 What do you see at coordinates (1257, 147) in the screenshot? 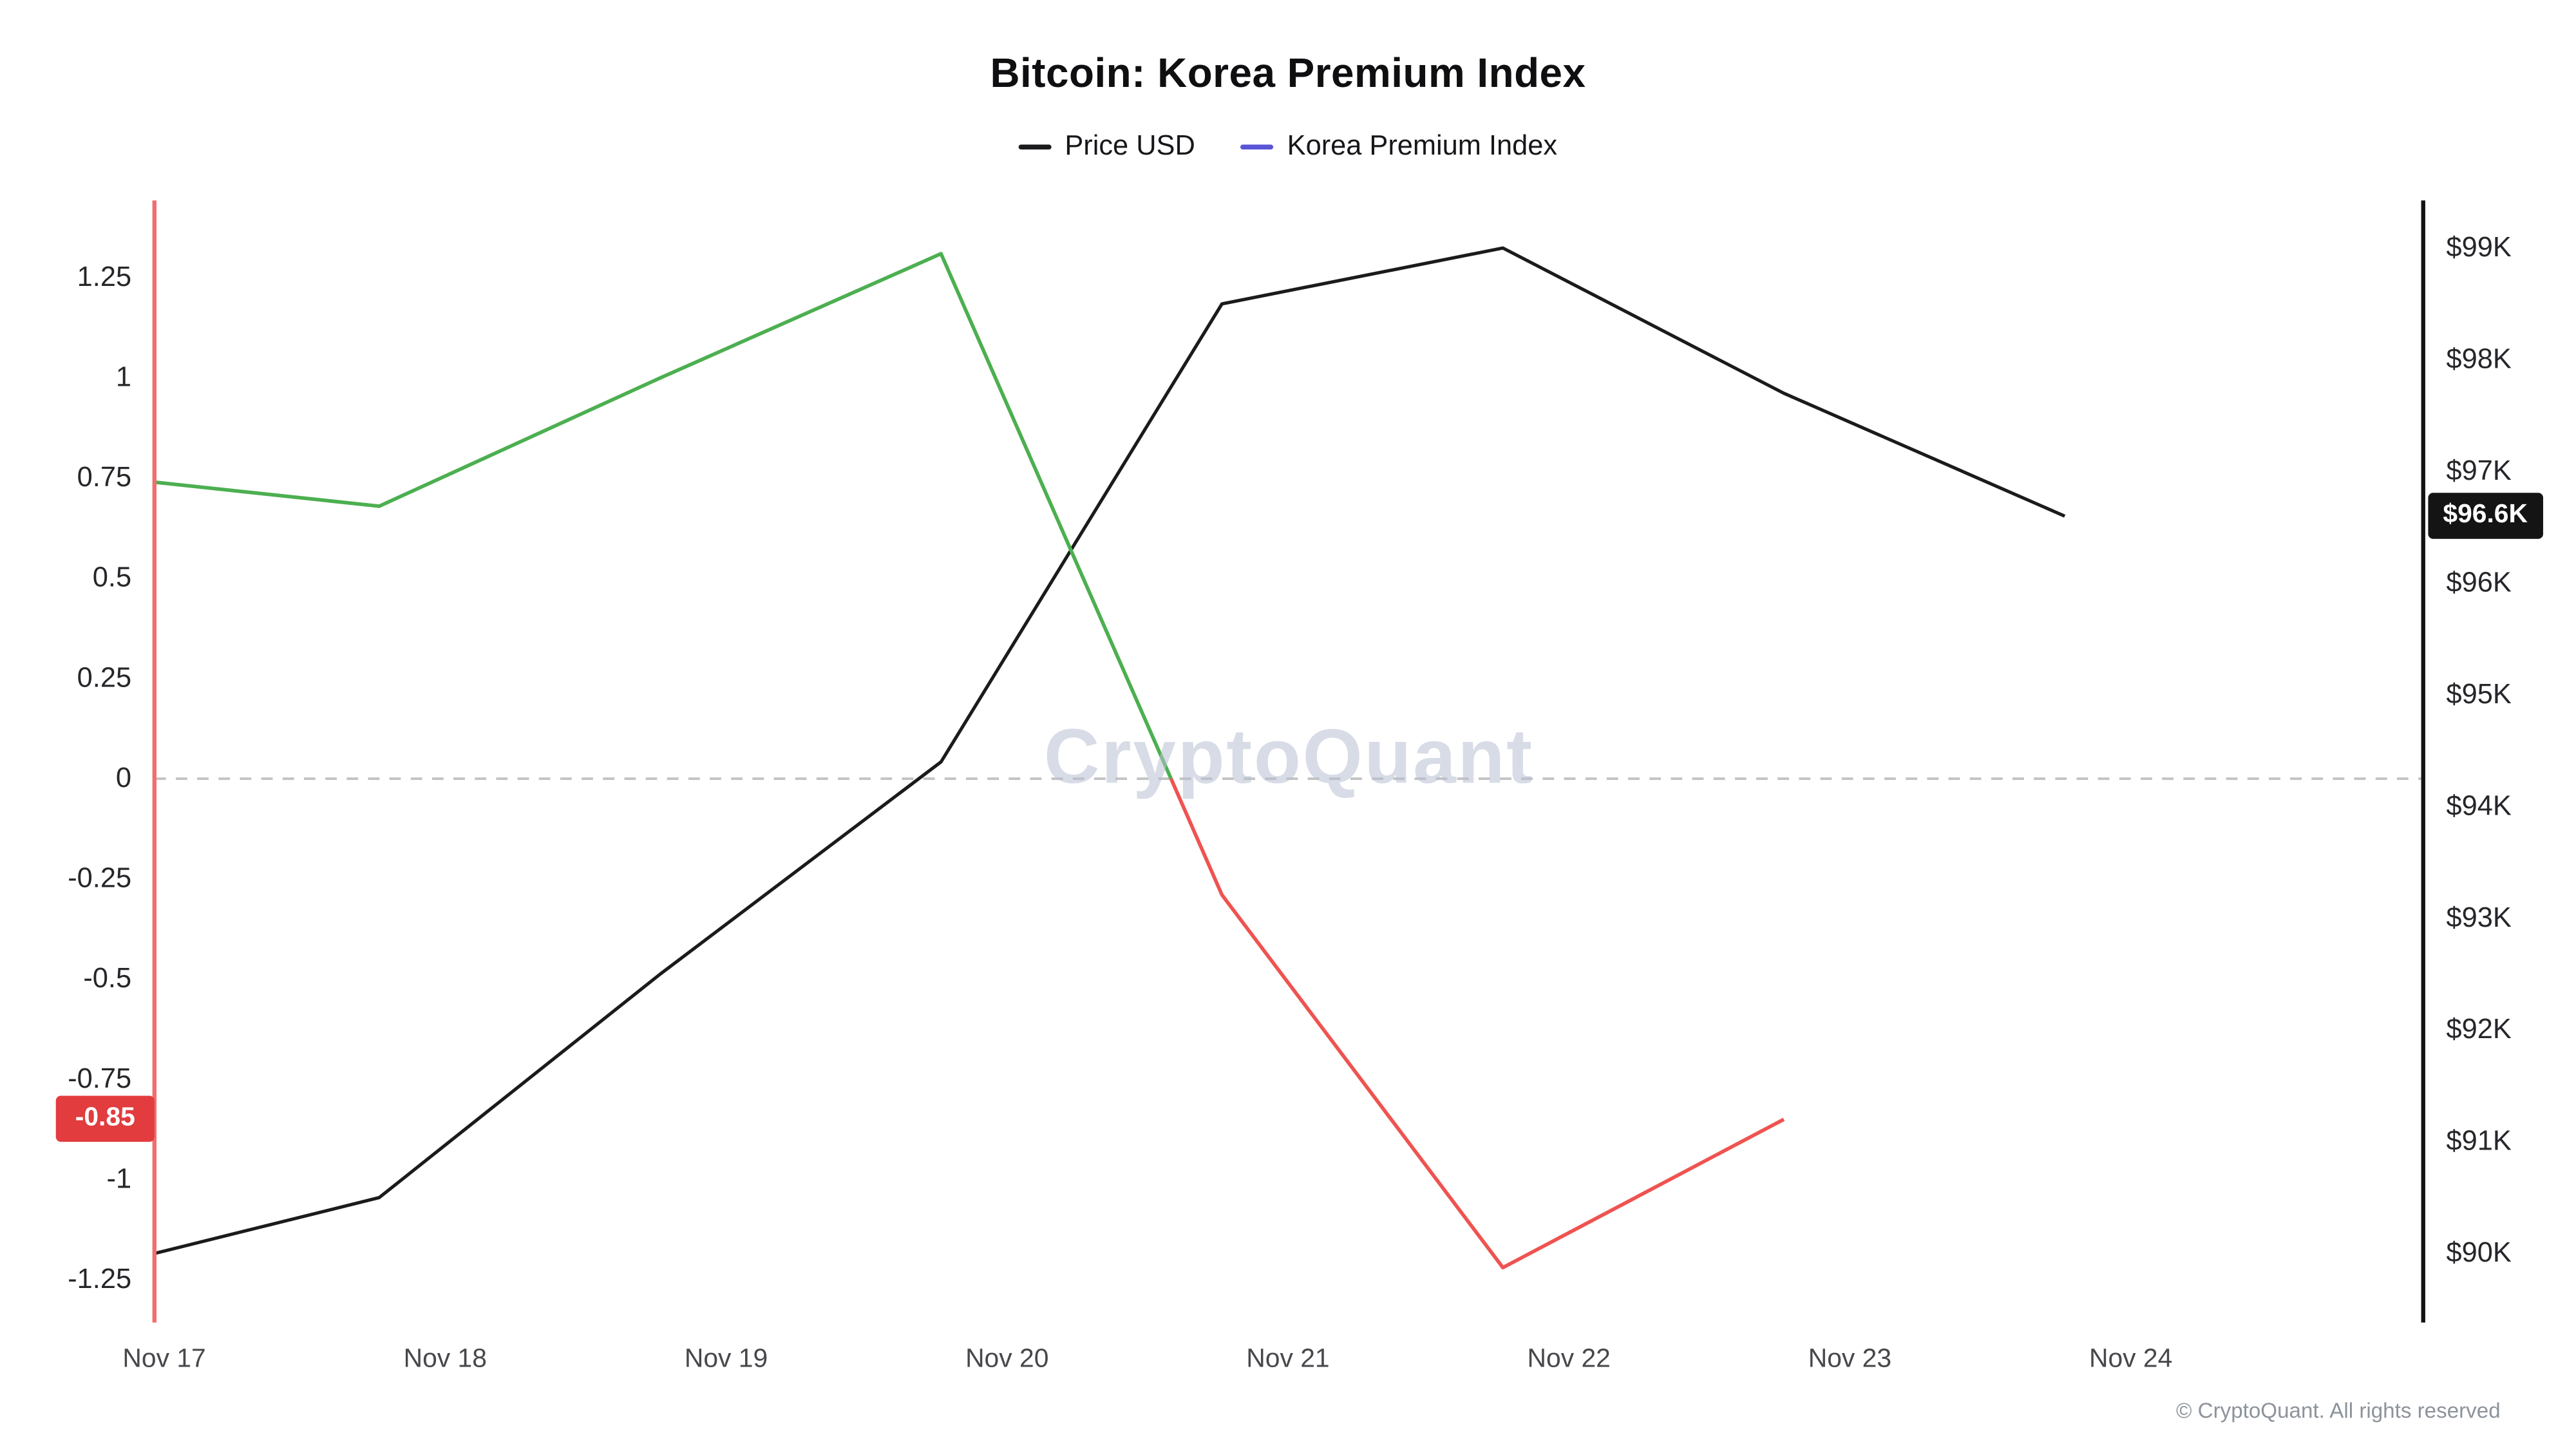
I see `korea-premium-line-icon` at bounding box center [1257, 147].